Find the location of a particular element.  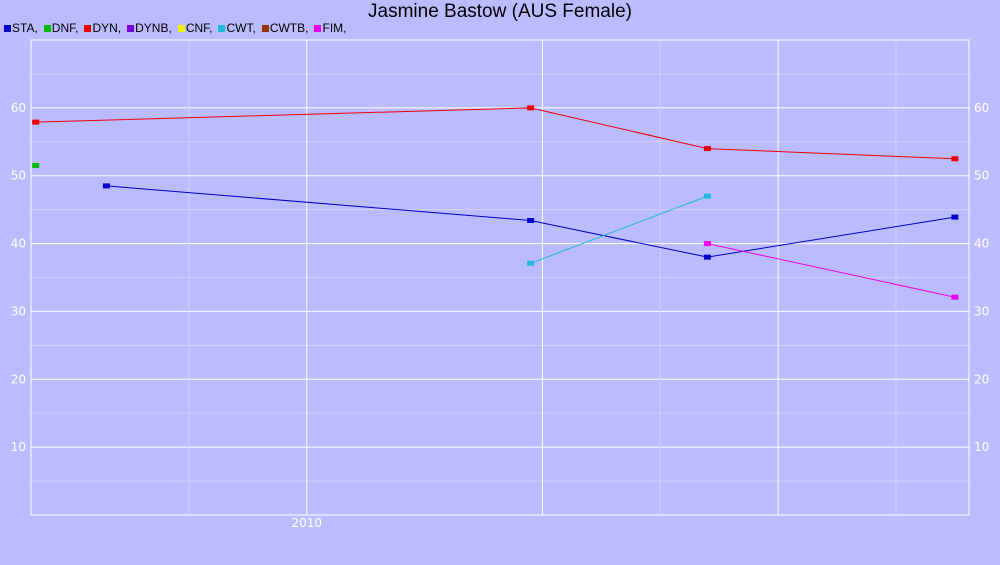

y-tick-label-left: 20 is located at coordinates (18, 379).